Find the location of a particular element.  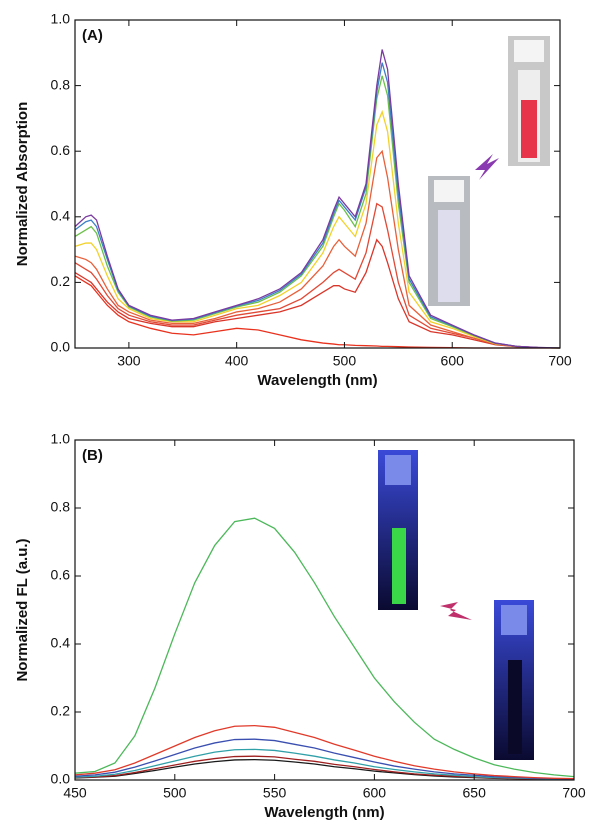

red-solution is located at coordinates (529, 129).